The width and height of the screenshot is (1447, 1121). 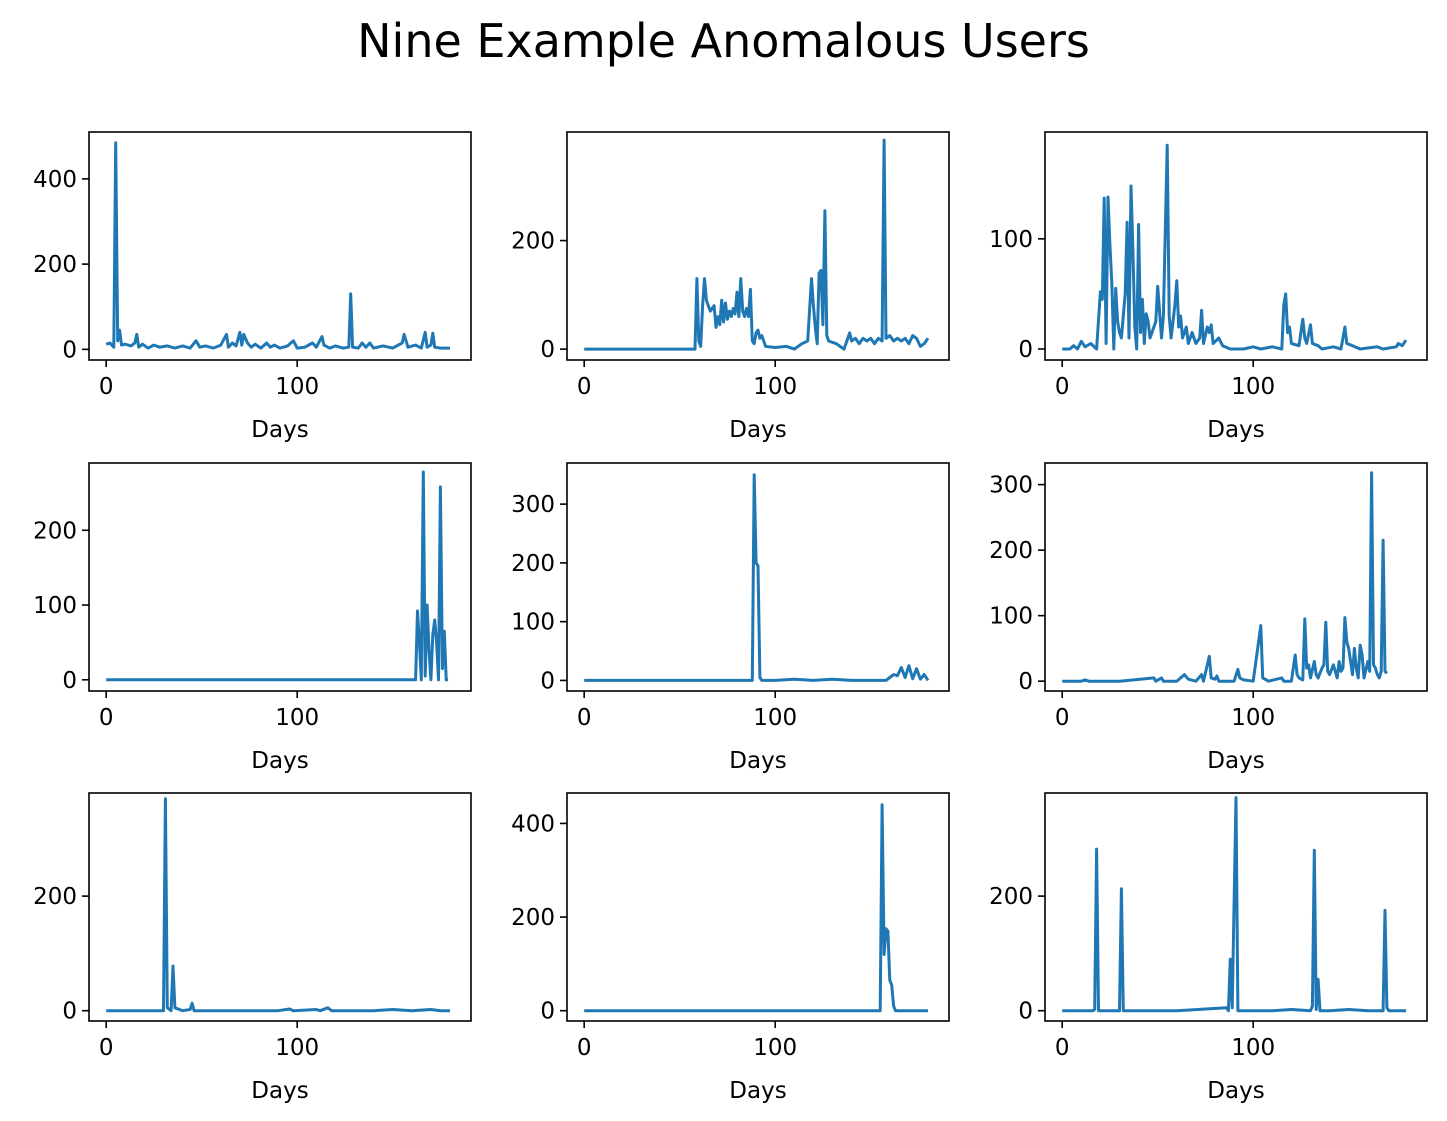 I want to click on subplot-4: 0 100 0 100 200 Days, so click(x=252, y=618).